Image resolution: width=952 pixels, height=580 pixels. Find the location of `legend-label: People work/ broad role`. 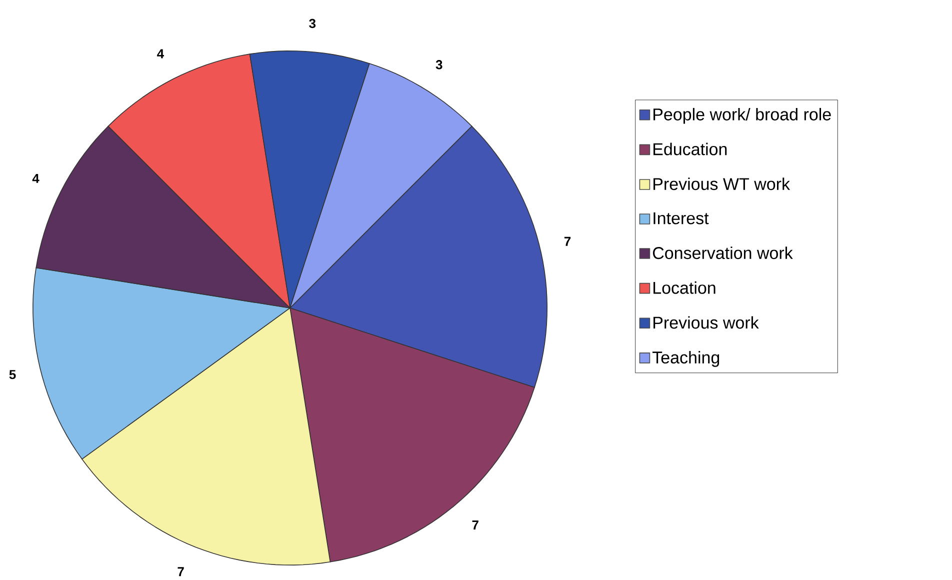

legend-label: People work/ broad role is located at coordinates (742, 116).